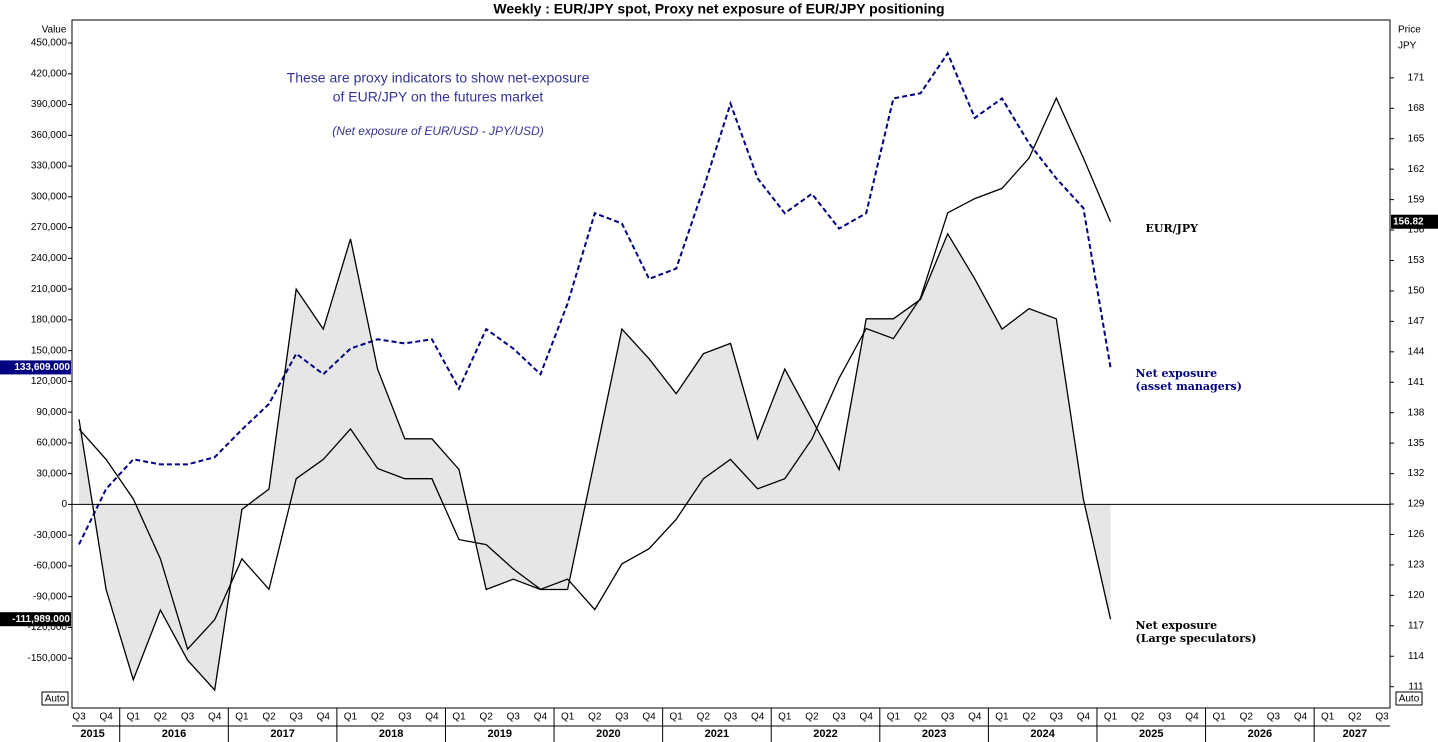 The image size is (1438, 742). I want to click on y2-tick-label: 114, so click(1416, 656).